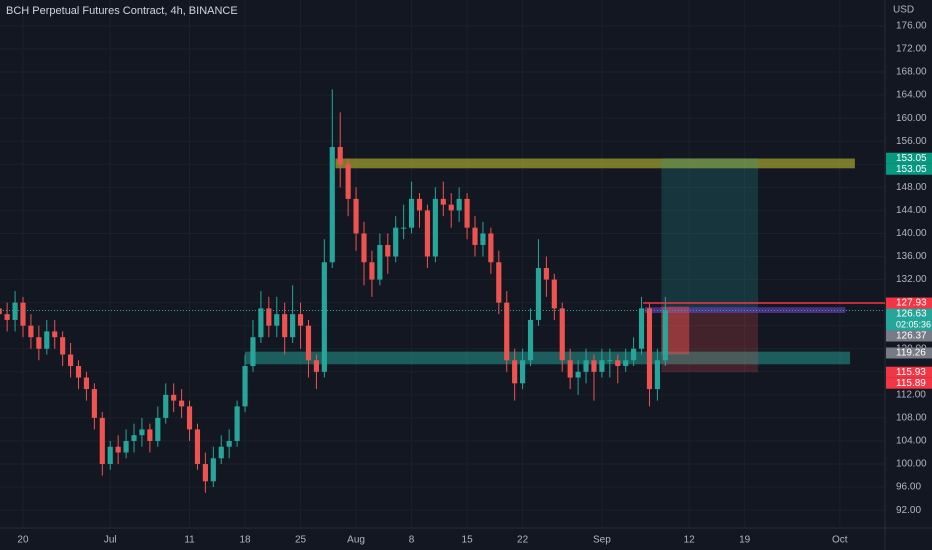 Image resolution: width=932 pixels, height=550 pixels. I want to click on y-tick-label: 112.00, so click(911, 394).